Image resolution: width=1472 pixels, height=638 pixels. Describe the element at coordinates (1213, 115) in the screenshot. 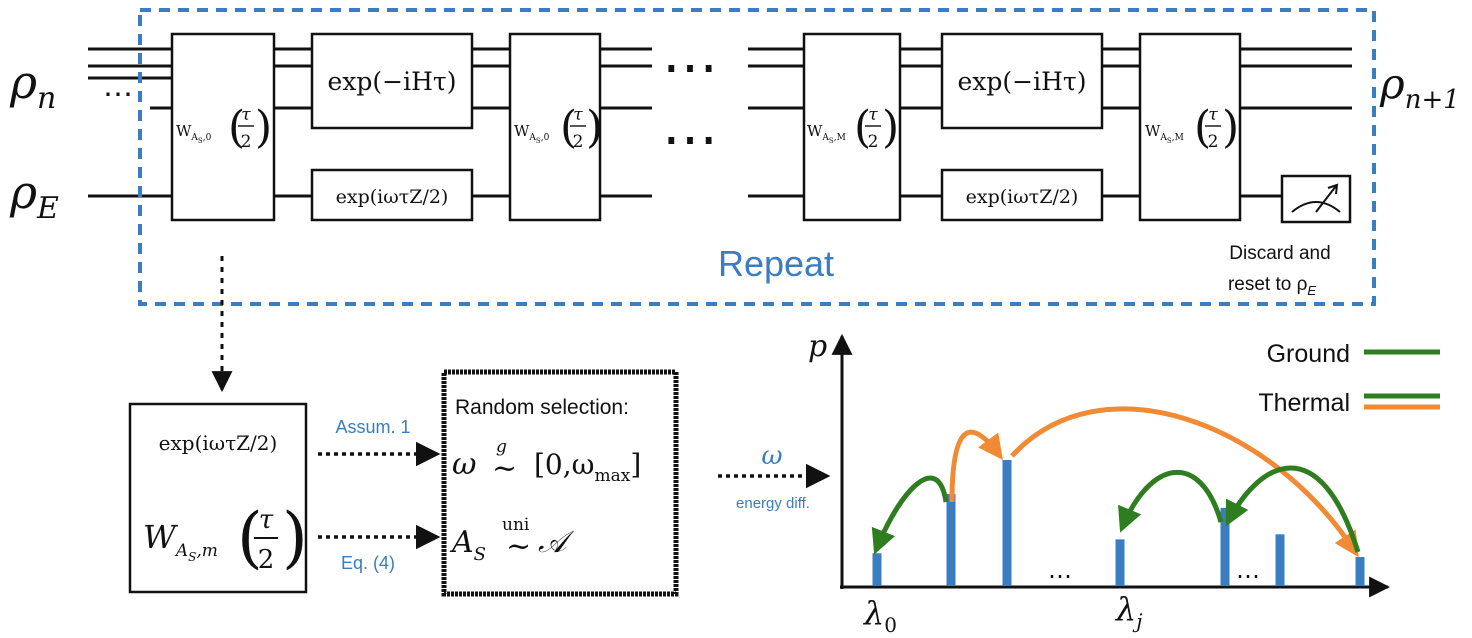

I see `w-gate-m-second-num: τ` at that location.